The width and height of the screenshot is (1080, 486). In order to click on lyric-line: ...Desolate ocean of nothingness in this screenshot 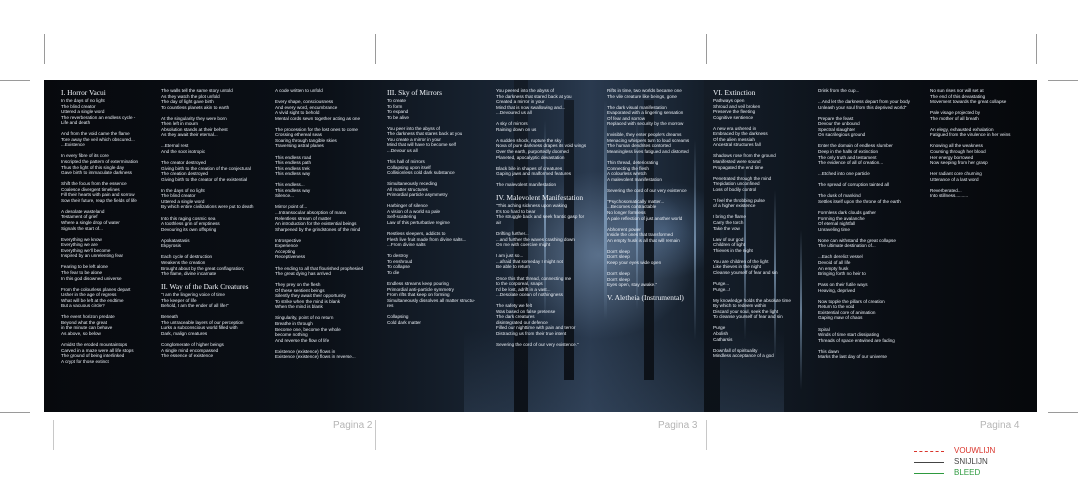, I will do `click(529, 295)`.